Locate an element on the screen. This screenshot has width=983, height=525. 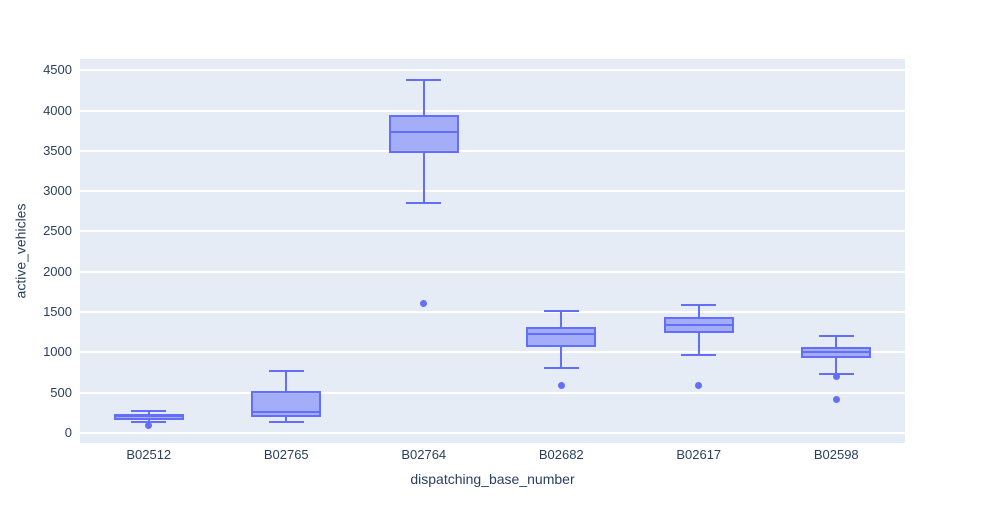
y-tick-label-500: 500 is located at coordinates (61, 392).